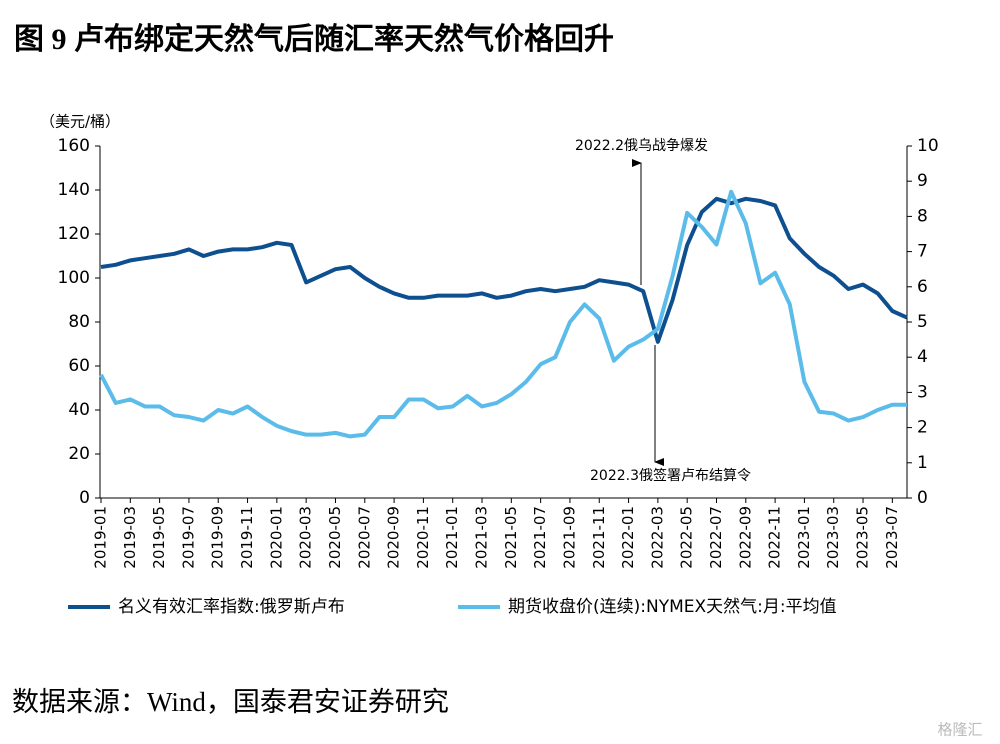 The height and width of the screenshot is (744, 1000). Describe the element at coordinates (922, 392) in the screenshot. I see `y2-tick-label: 3` at that location.